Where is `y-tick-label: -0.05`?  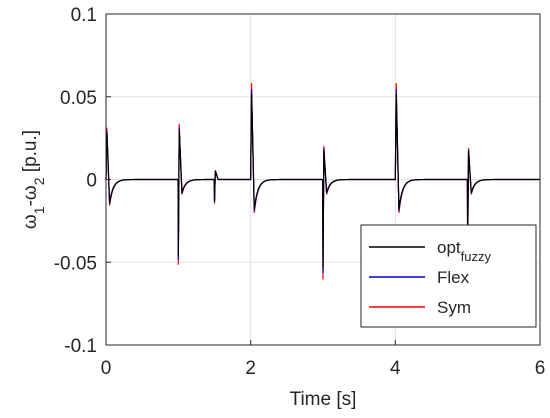
y-tick-label: -0.05 is located at coordinates (75, 263).